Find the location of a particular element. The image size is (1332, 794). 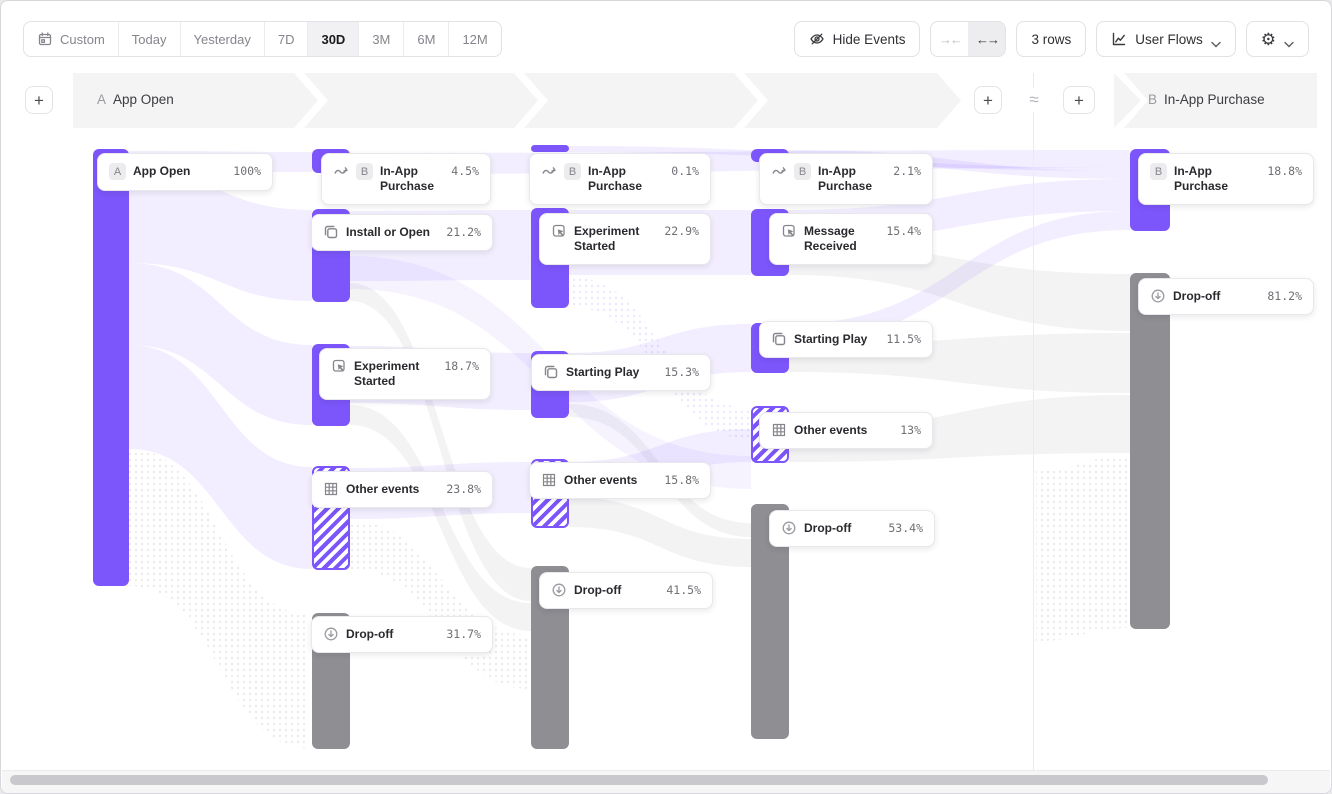

end-event-header: B In-App Purchase is located at coordinates (1206, 99).